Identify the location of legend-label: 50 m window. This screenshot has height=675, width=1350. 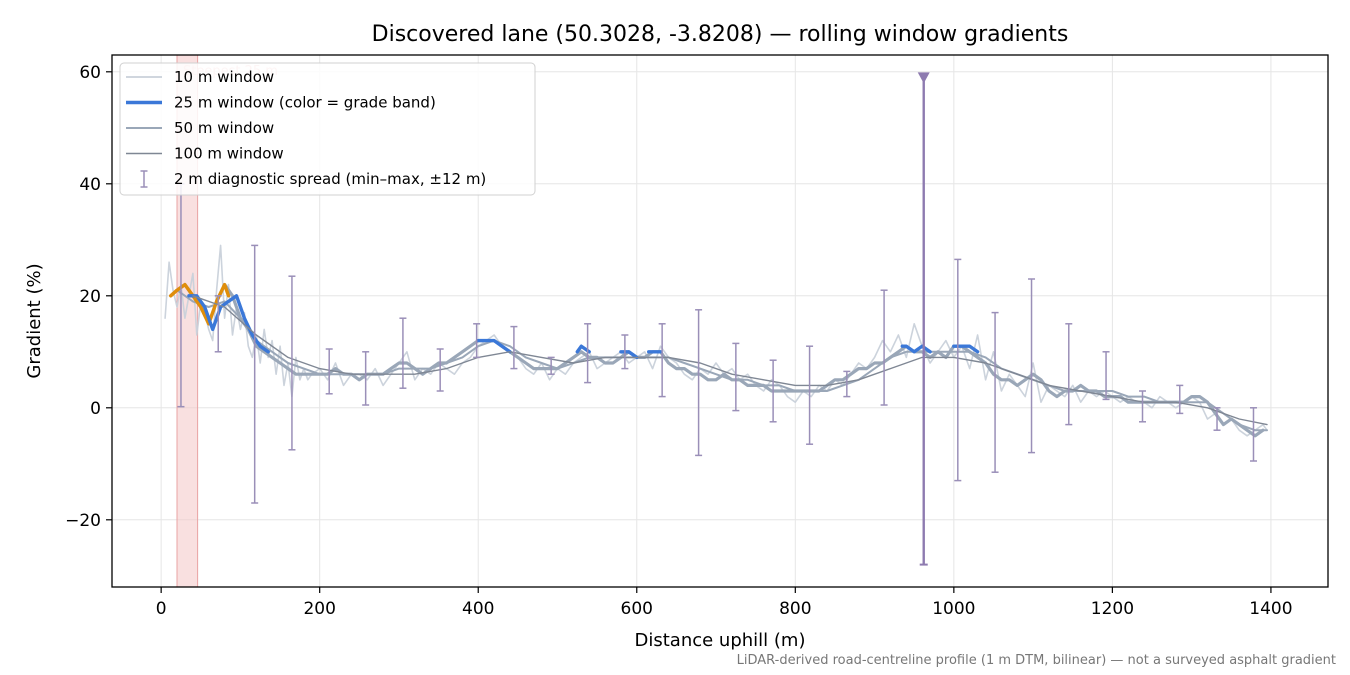
(224, 128).